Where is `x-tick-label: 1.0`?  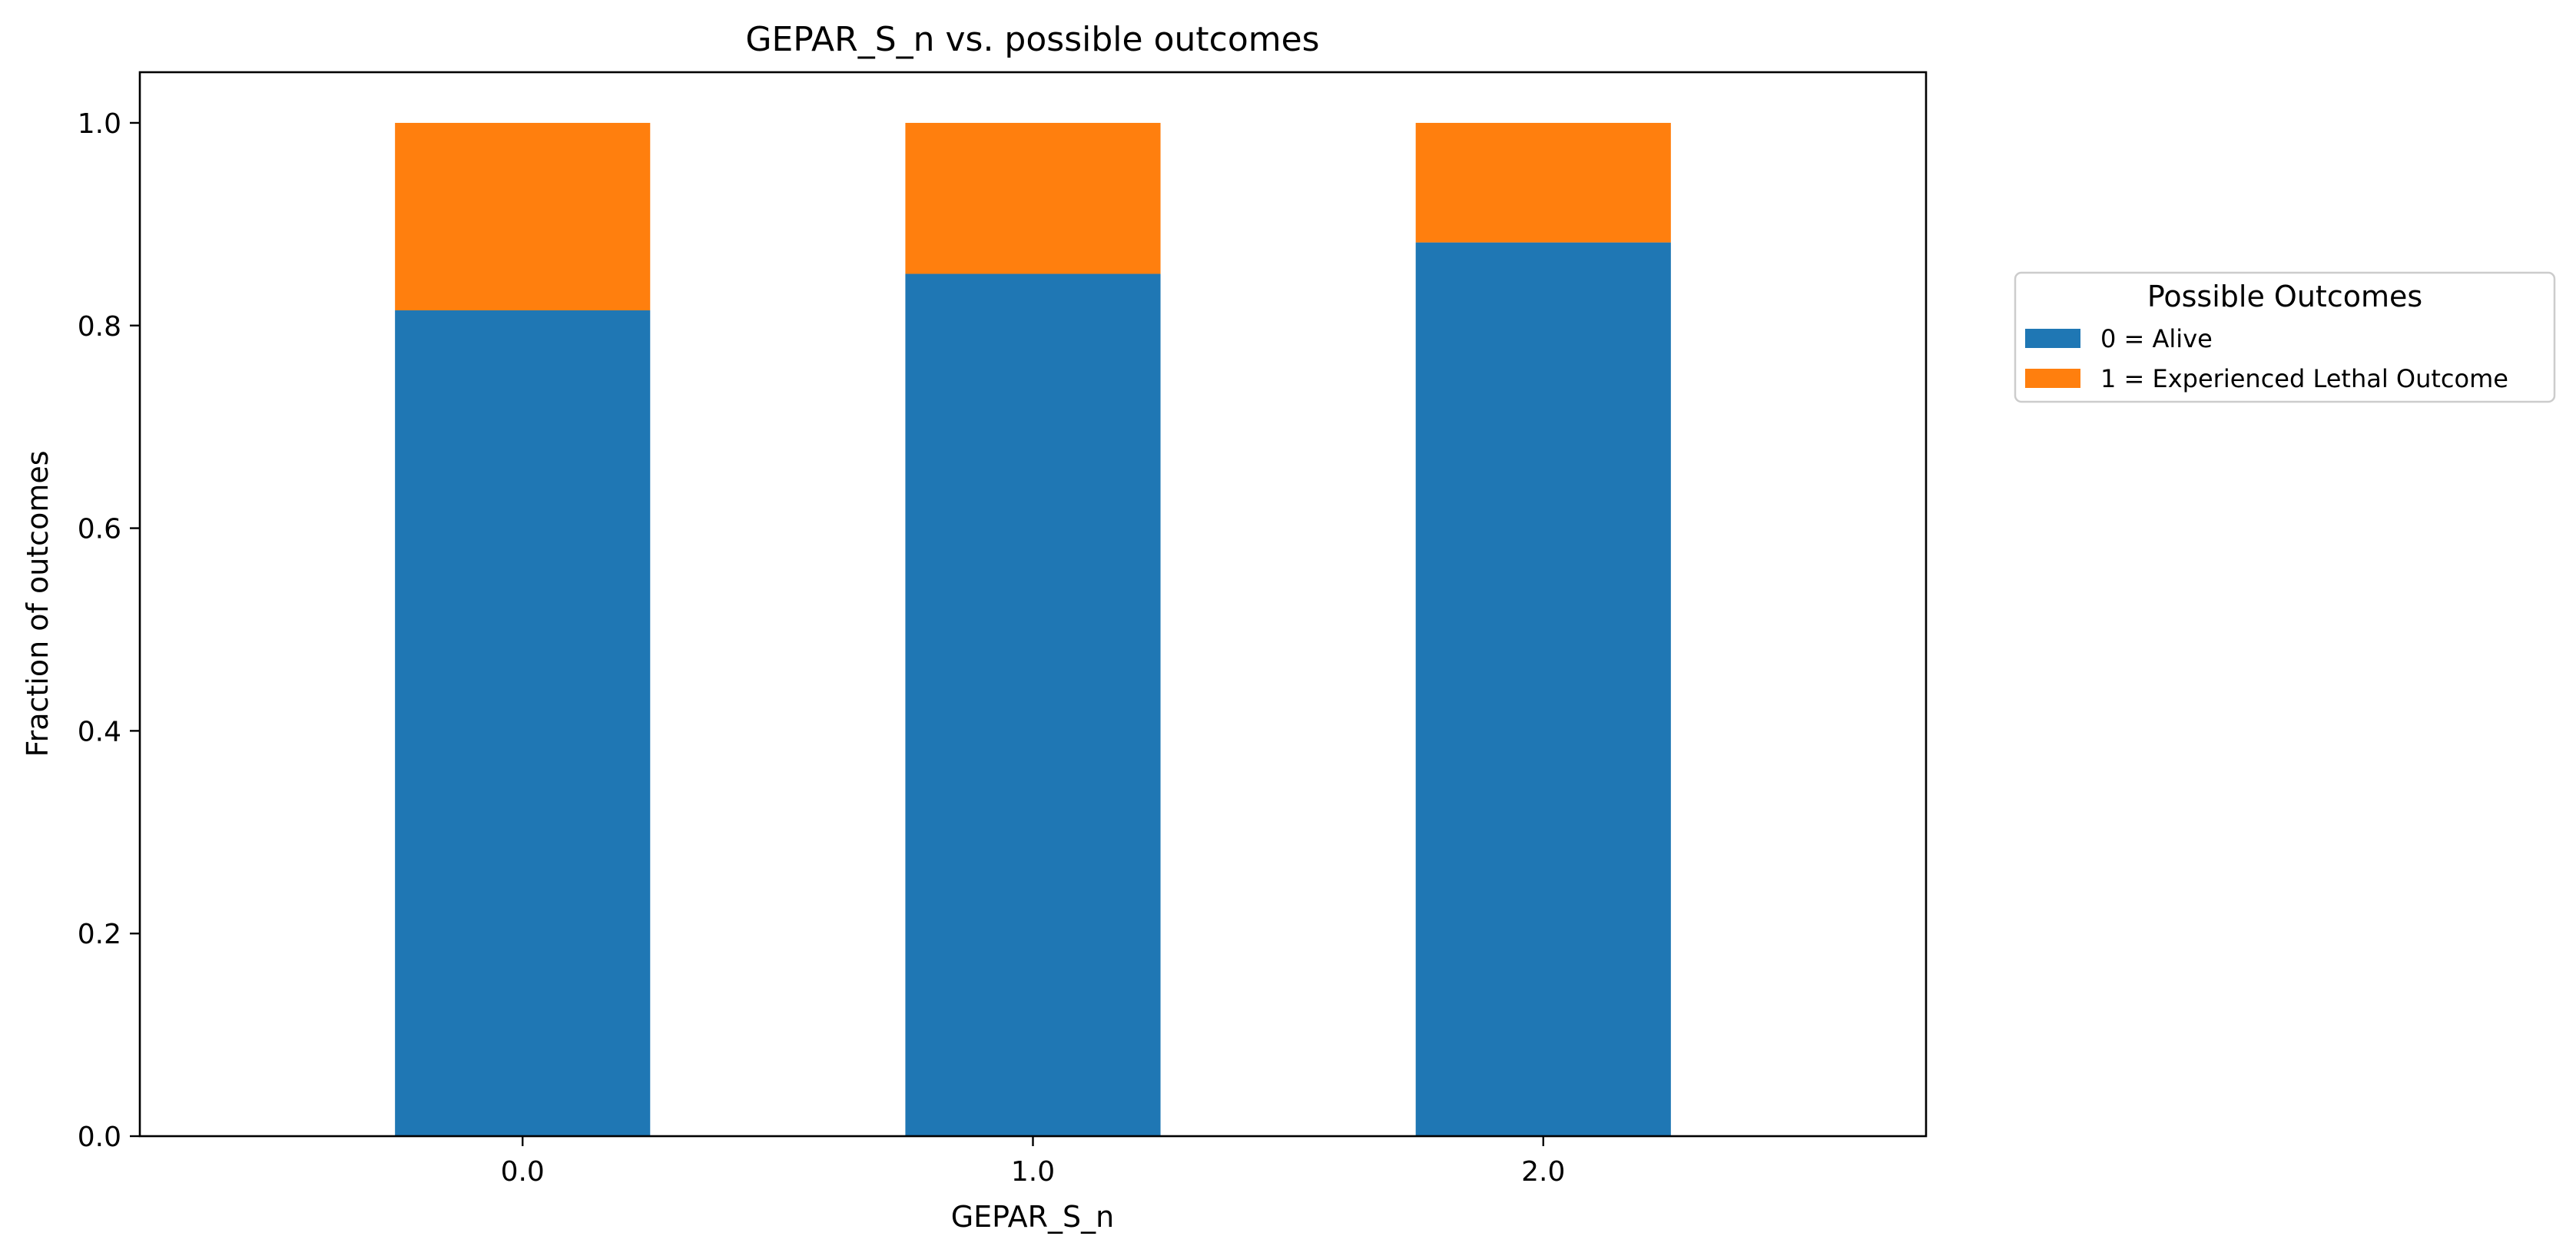 x-tick-label: 1.0 is located at coordinates (1033, 1172).